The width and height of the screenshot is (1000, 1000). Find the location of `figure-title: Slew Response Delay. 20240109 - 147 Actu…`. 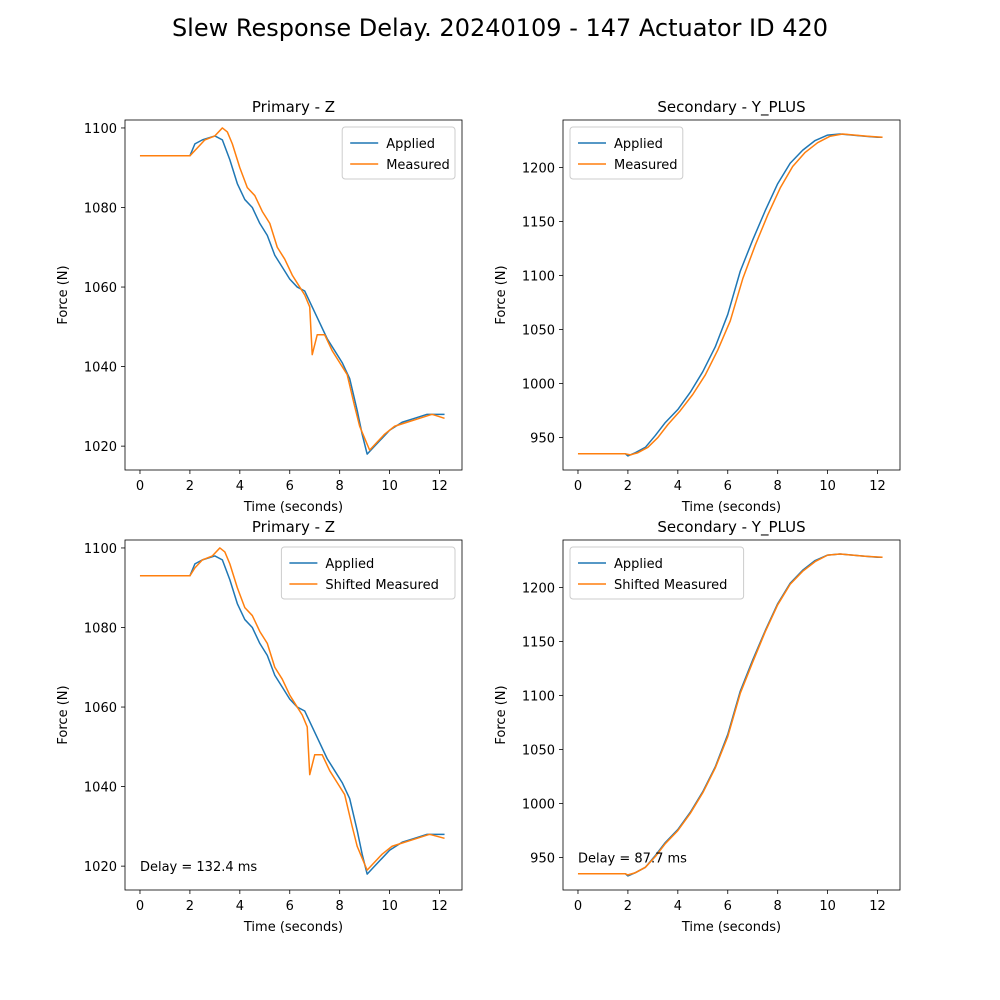

figure-title: Slew Response Delay. 20240109 - 147 Actu… is located at coordinates (500, 28).